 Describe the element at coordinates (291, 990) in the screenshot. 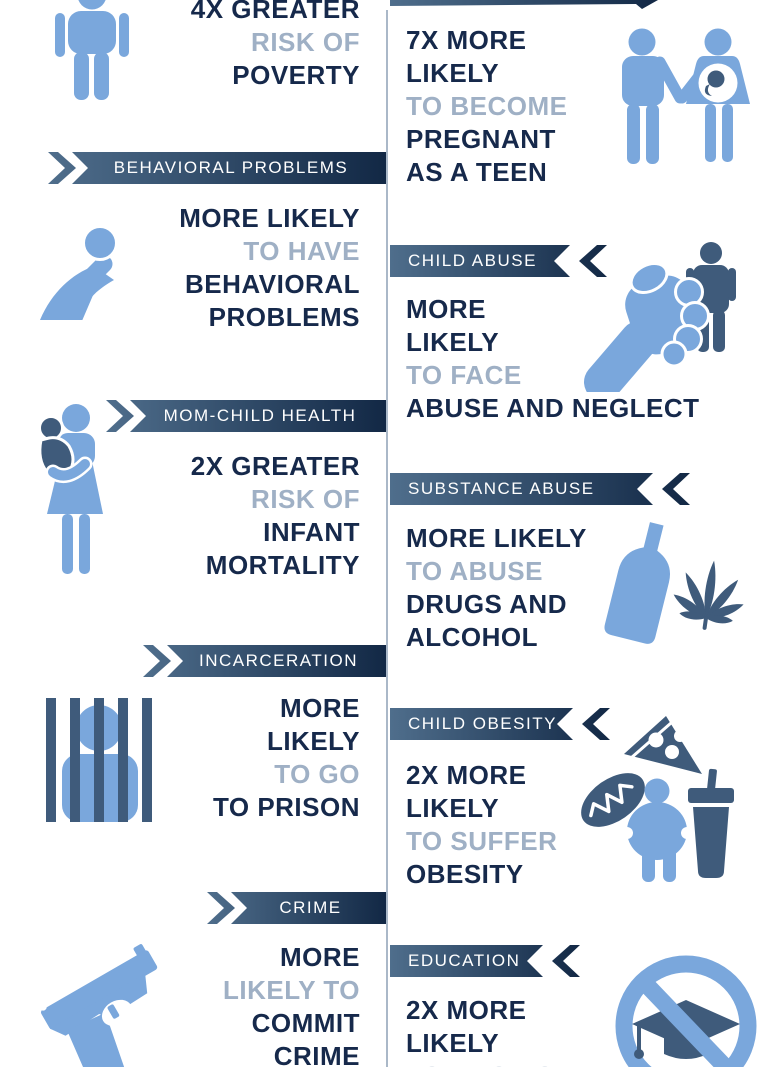

I see `stat-line: LIKELY TO` at that location.